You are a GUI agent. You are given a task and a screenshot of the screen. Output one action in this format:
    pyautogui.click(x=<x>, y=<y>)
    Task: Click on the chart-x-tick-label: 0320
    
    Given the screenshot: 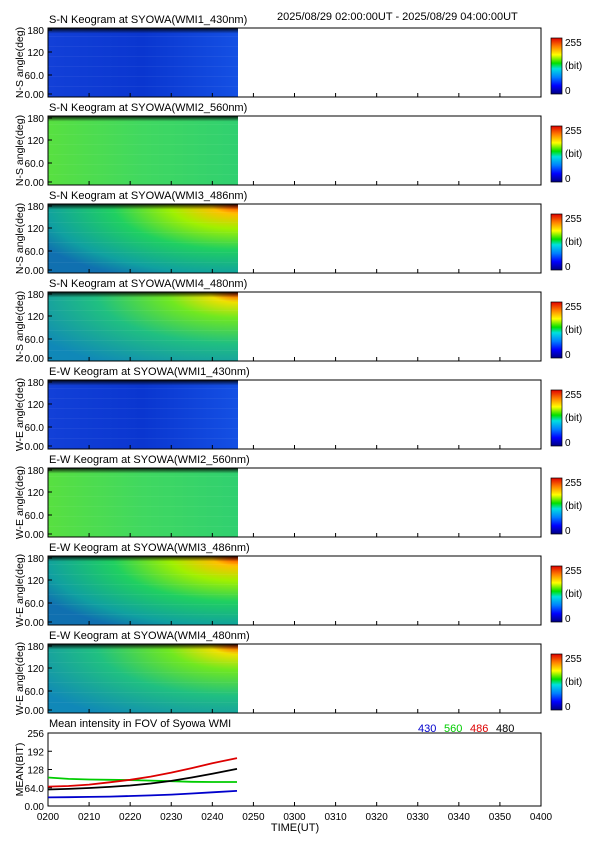 What is the action you would take?
    pyautogui.click(x=377, y=817)
    